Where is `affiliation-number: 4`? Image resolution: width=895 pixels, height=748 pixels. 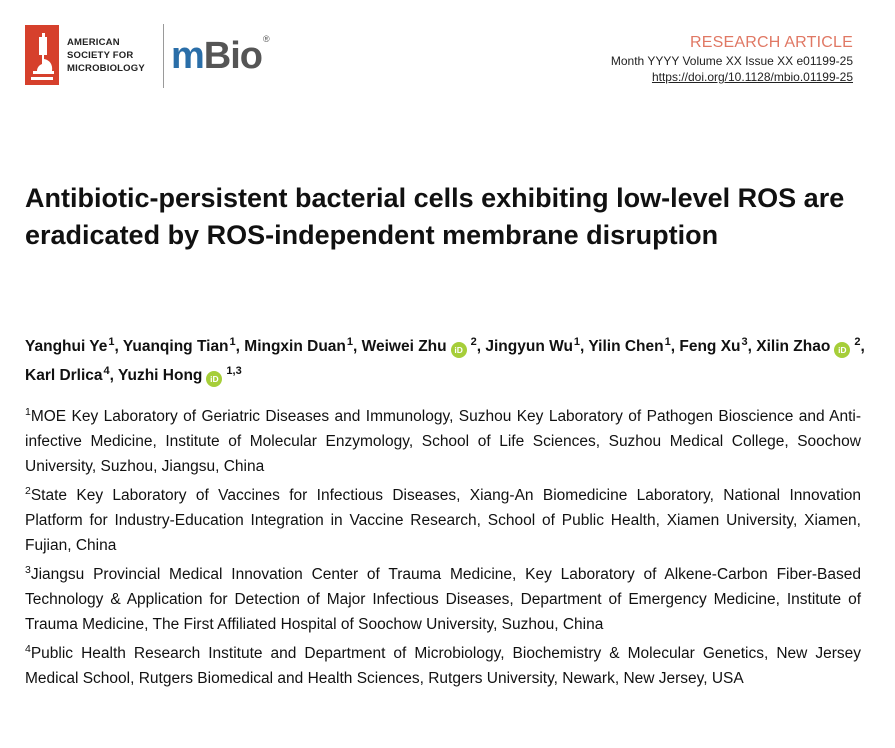
affiliation-number: 4 is located at coordinates (28, 649).